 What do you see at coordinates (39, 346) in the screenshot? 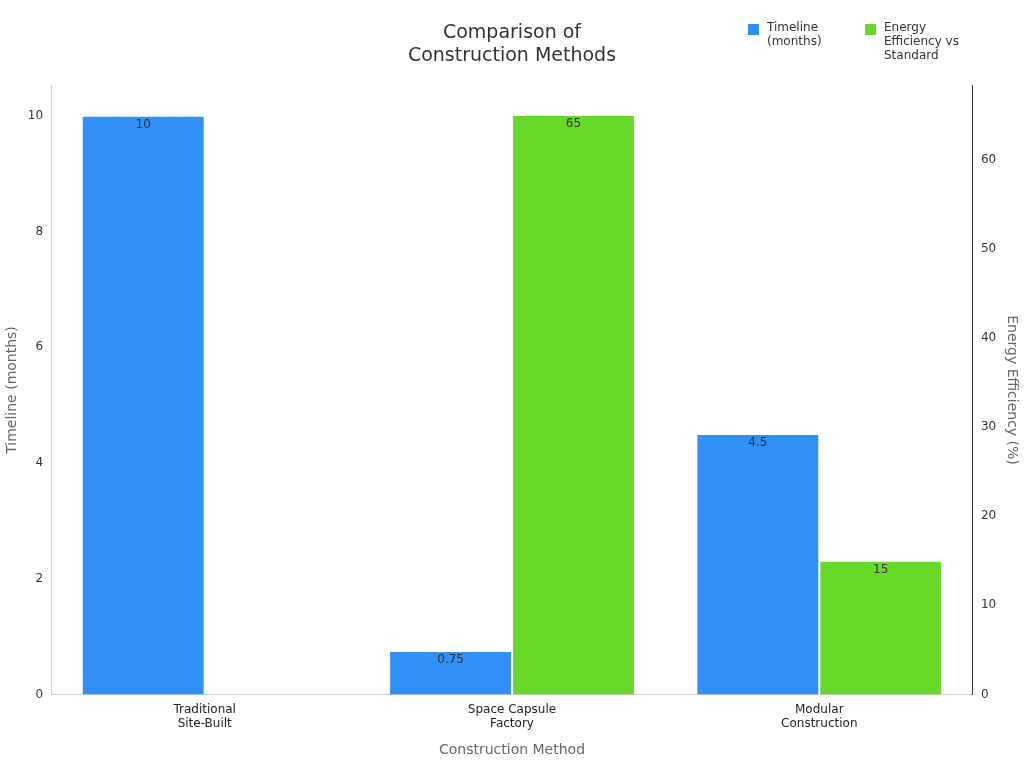
I see `y-tick-label: 6` at bounding box center [39, 346].